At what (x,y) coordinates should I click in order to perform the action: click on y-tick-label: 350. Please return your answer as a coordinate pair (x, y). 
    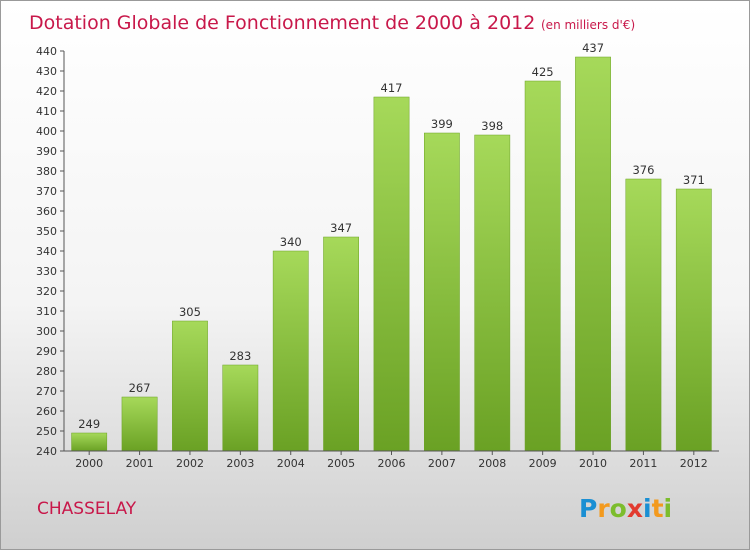
    Looking at the image, I should click on (46, 231).